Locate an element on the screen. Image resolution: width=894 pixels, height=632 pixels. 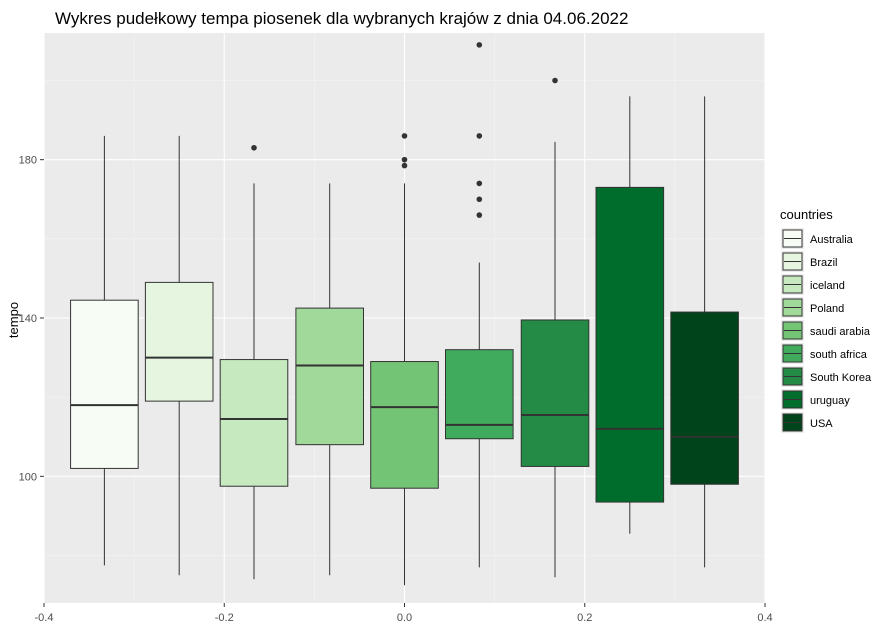
box-australia is located at coordinates (104, 350).